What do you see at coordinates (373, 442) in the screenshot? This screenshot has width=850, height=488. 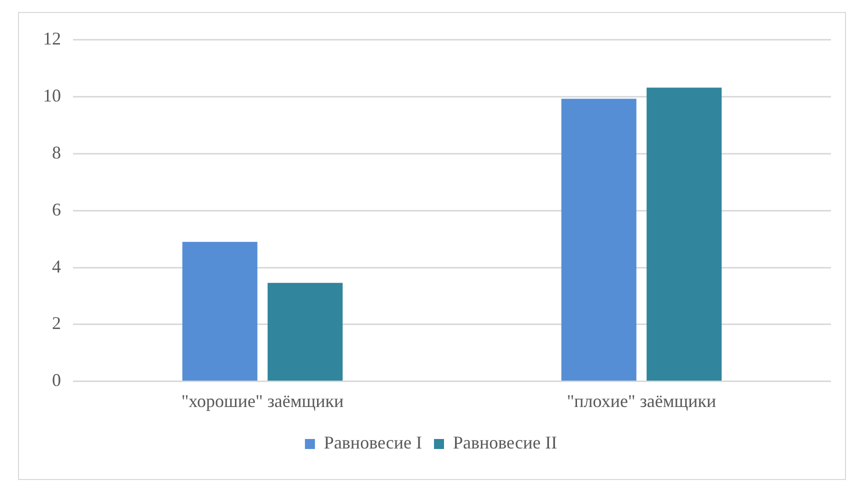 I see `legend-label: Равновесие I` at bounding box center [373, 442].